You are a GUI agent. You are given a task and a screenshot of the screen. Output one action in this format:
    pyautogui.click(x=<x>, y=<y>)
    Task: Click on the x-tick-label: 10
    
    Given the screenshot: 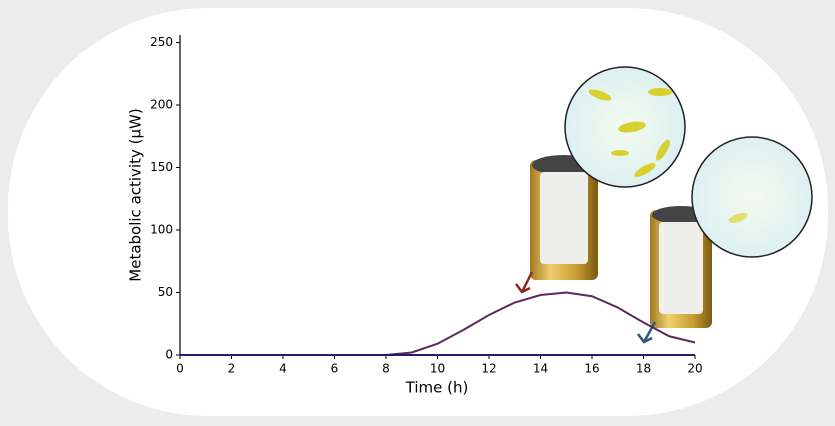 What is the action you would take?
    pyautogui.click(x=437, y=369)
    